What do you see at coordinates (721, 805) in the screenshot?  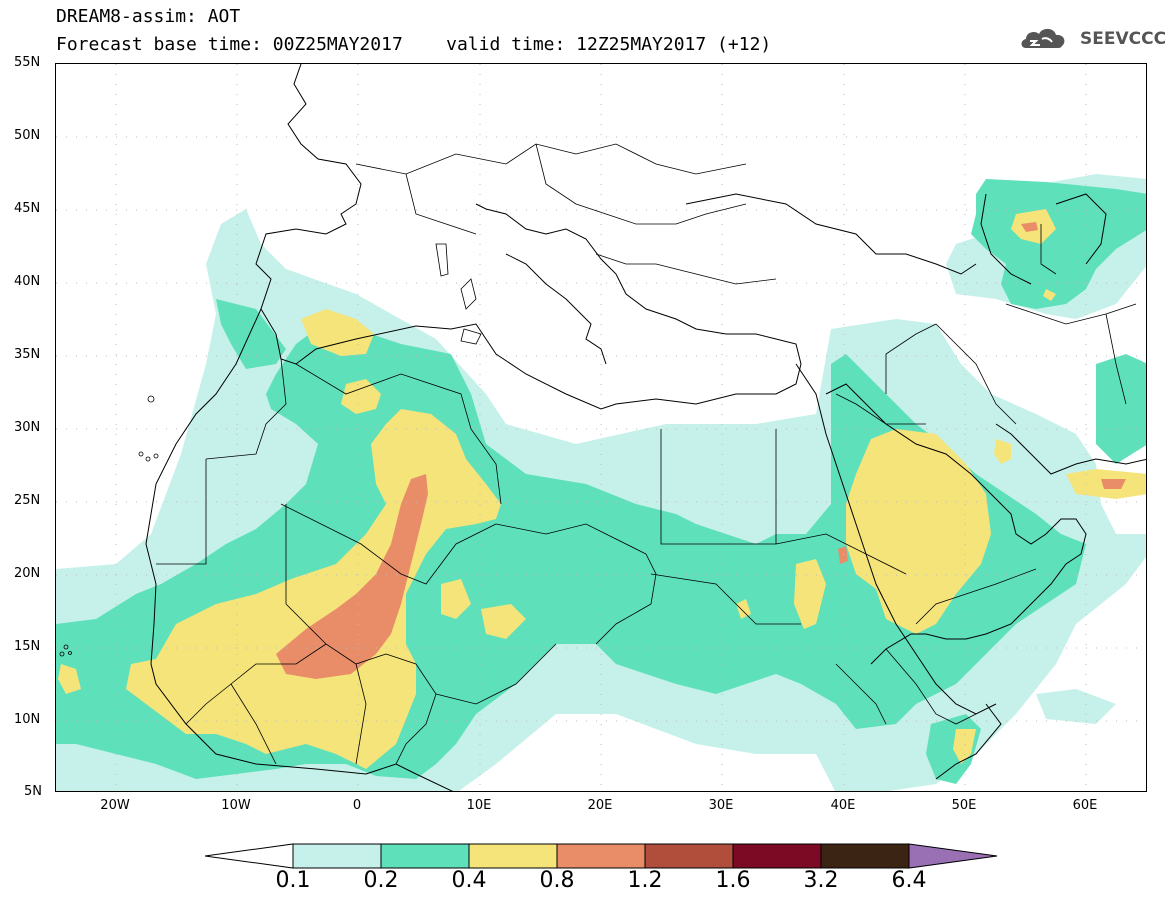 I see `lon-label-30e: 30E` at bounding box center [721, 805].